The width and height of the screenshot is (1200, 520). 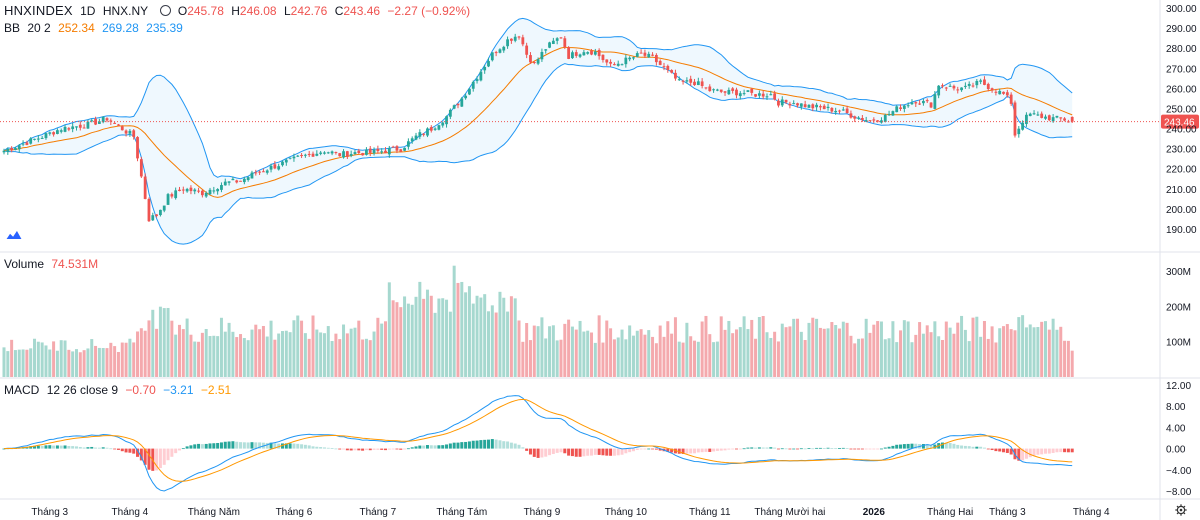 What do you see at coordinates (95, 28) in the screenshot?
I see `bb-legend: BB 20 2 252.34 269.28 235.39` at bounding box center [95, 28].